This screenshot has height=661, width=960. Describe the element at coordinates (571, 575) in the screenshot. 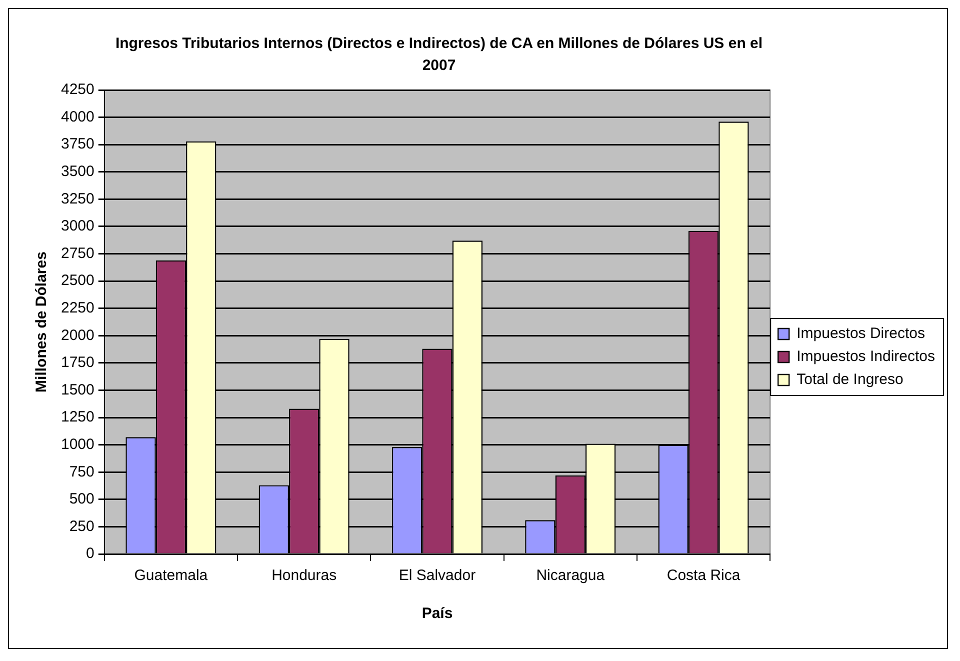

I see `x-tick-label: Nicaragua` at that location.